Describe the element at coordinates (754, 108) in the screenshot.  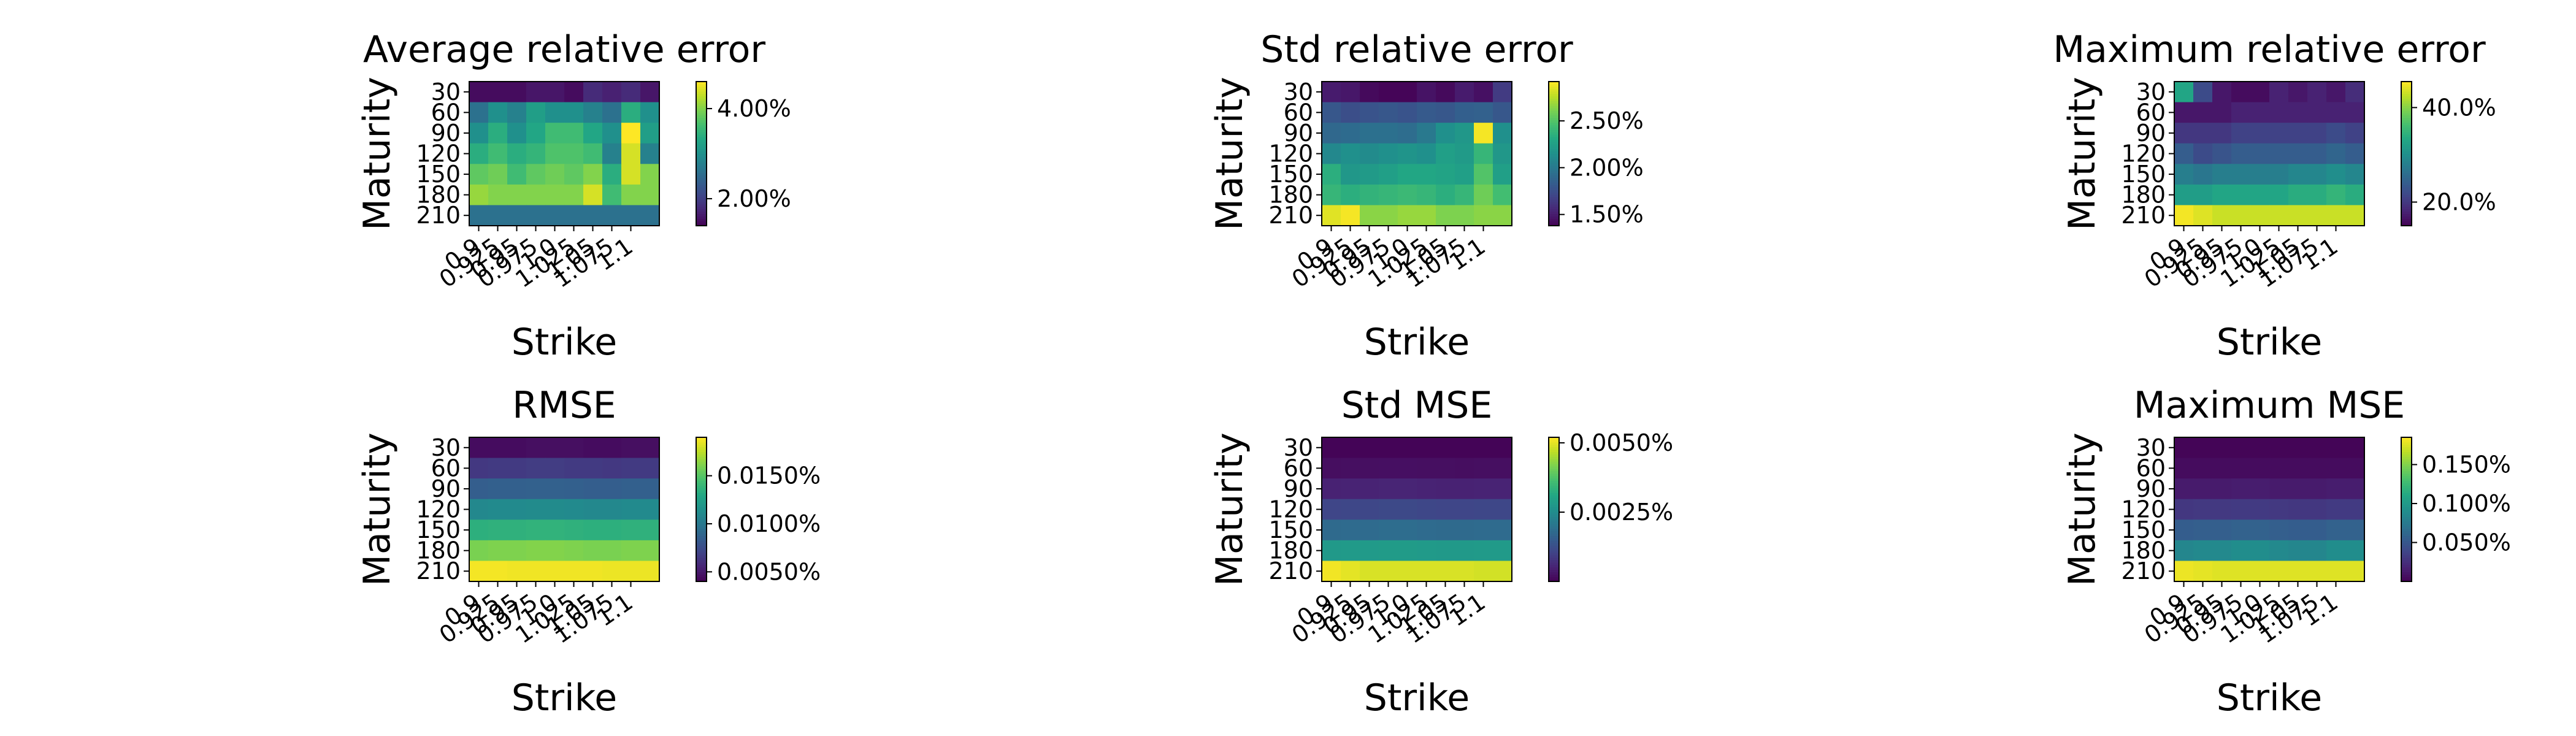
I see `colorbar-tick-label: 4.00%` at that location.